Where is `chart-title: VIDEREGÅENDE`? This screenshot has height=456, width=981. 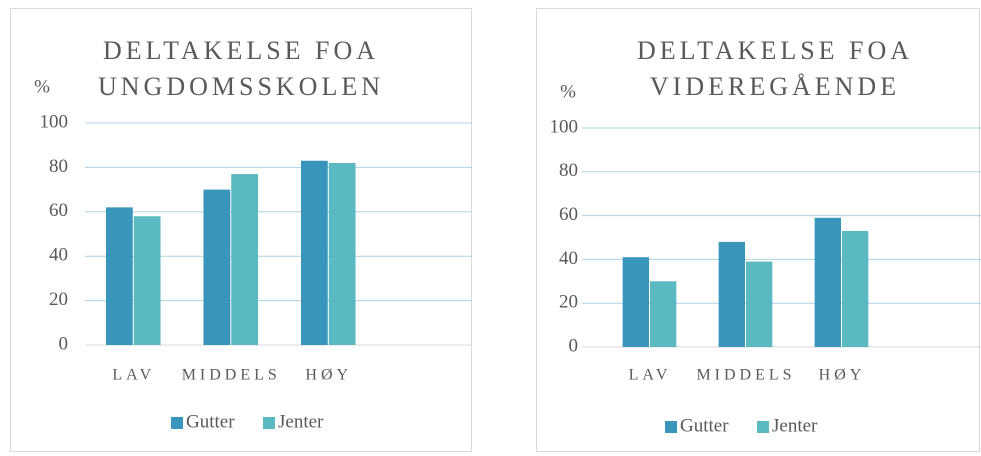
chart-title: VIDEREGÅENDE is located at coordinates (775, 86).